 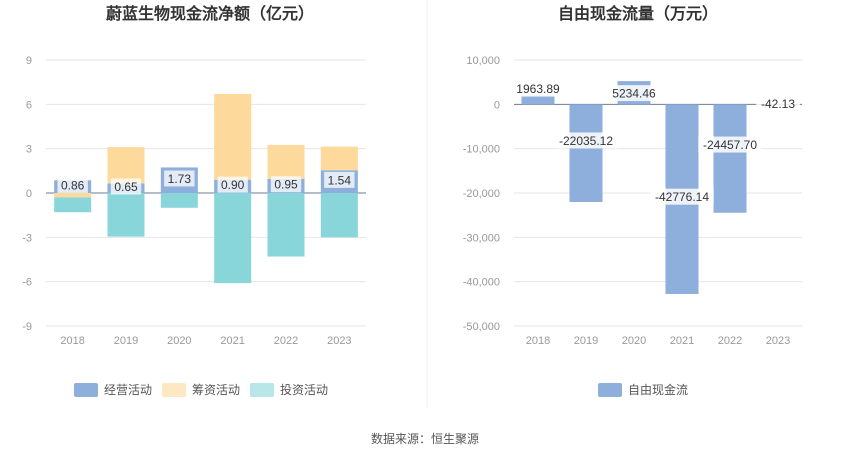 I want to click on left-chart-legend: 经营活动 筹资活动 投资活动, so click(x=201, y=389).